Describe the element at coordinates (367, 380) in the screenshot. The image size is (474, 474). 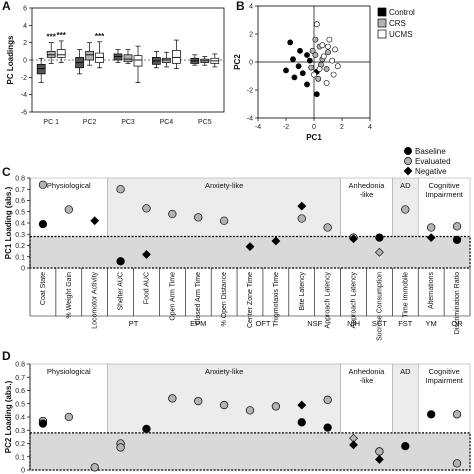
I see `panel-d-domain-label: -like` at that location.